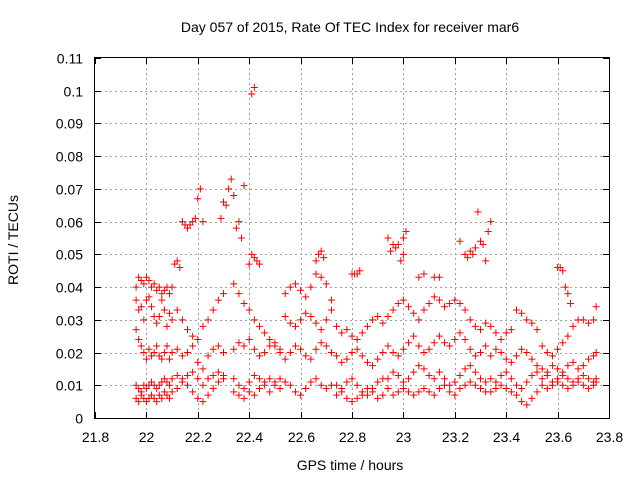  What do you see at coordinates (69, 288) in the screenshot?
I see `y-tick-label: 0.04` at bounding box center [69, 288].